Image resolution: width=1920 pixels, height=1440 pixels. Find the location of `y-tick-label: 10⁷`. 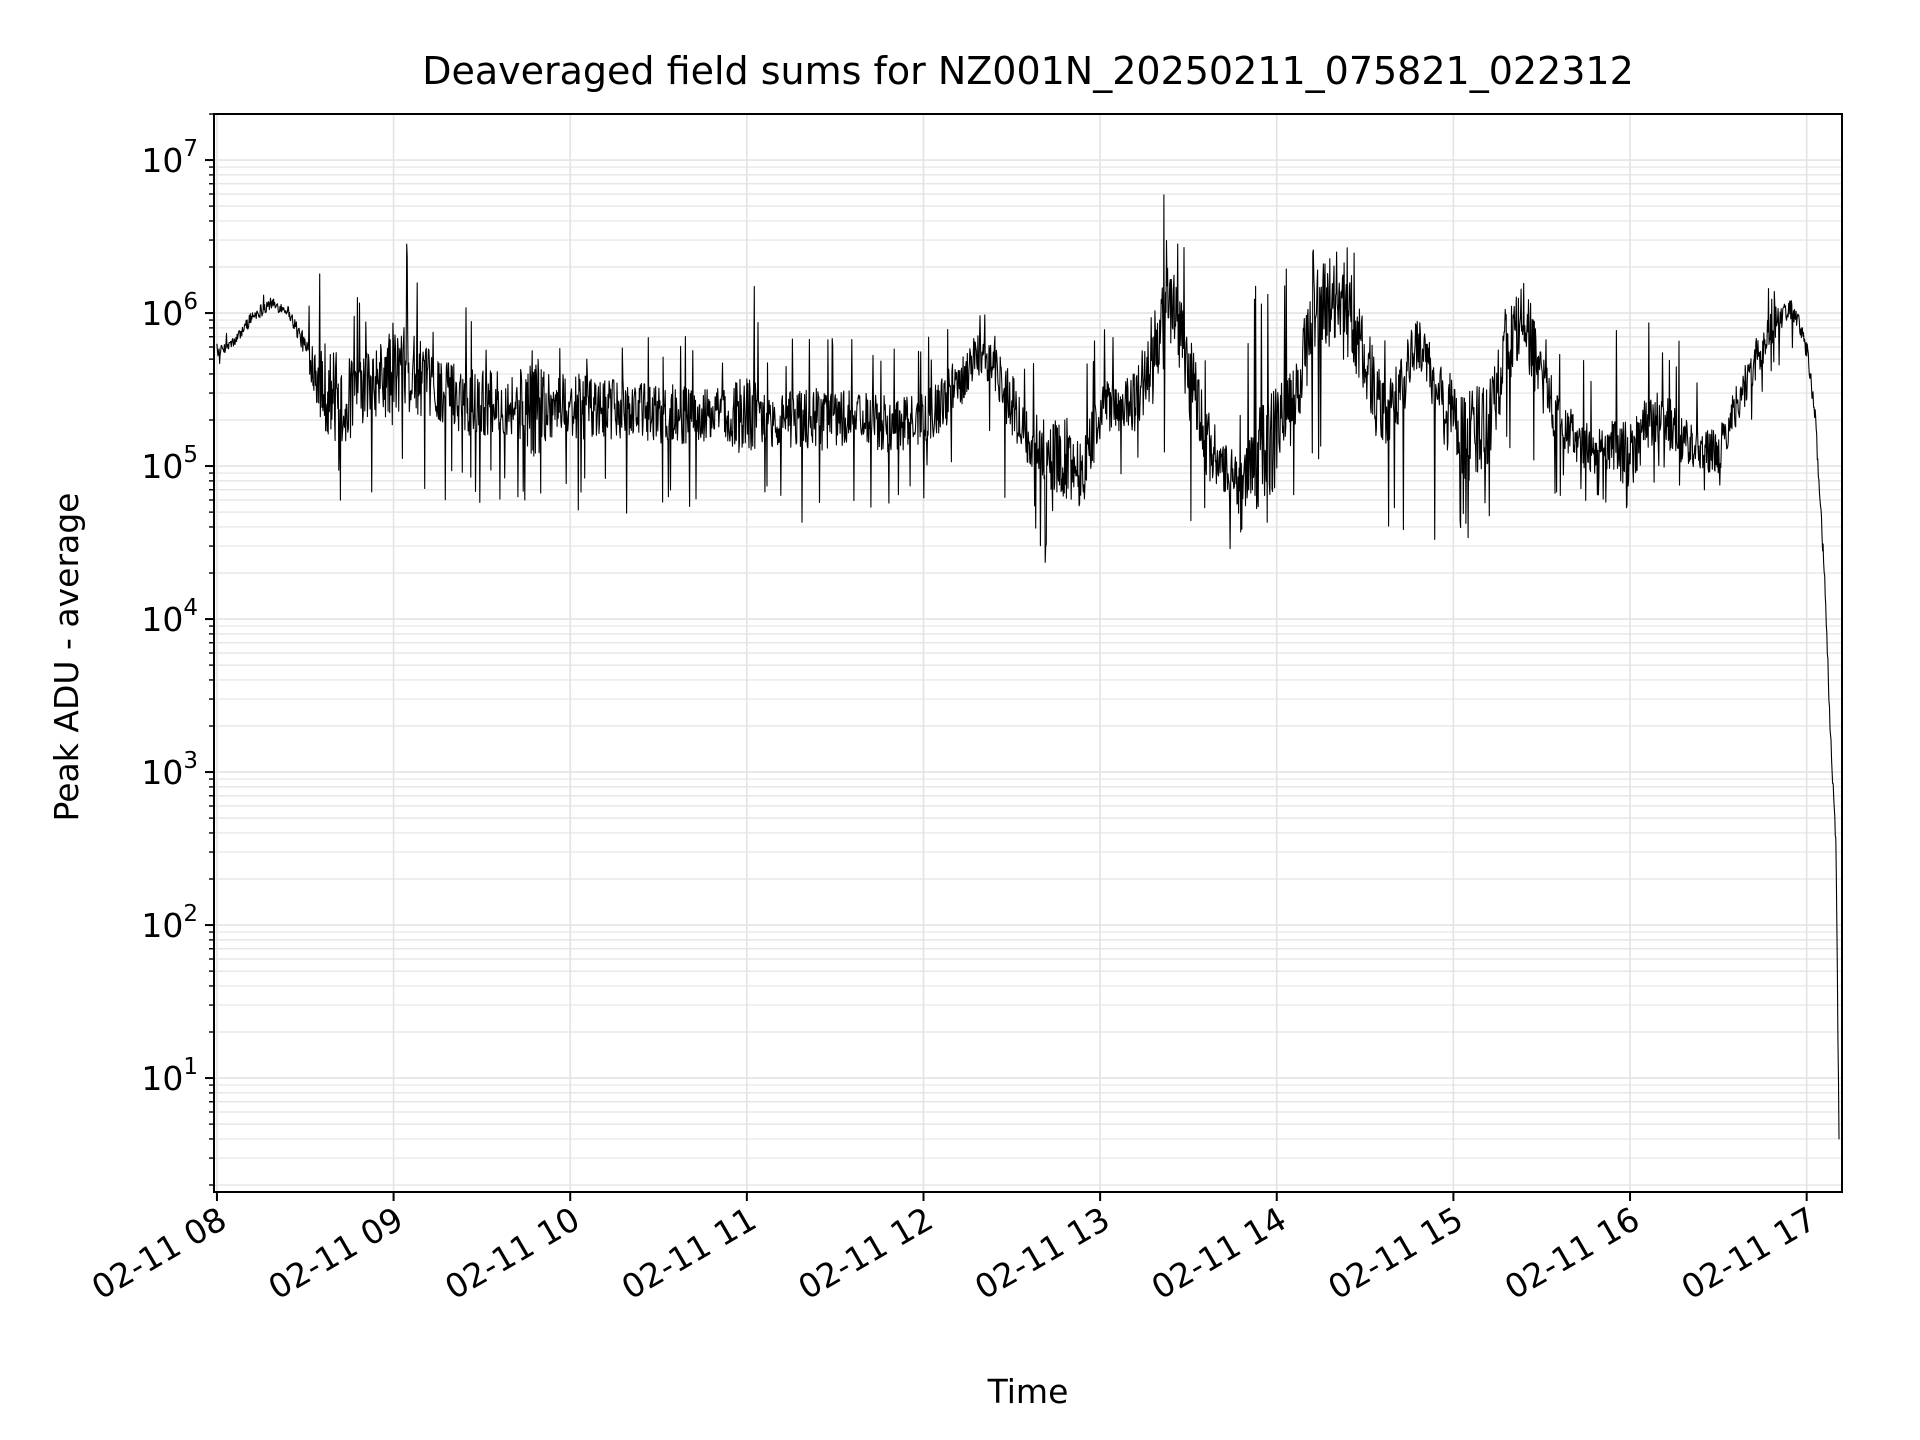

y-tick-label: 10⁷ is located at coordinates (169, 158).